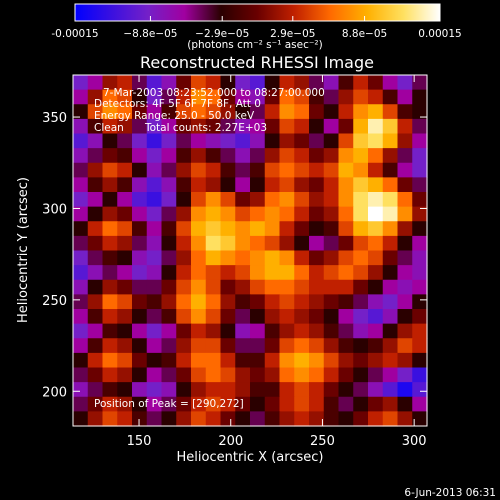 This screenshot has height=500, width=500. What do you see at coordinates (257, 62) in the screenshot?
I see `chart-title: Reconstructed RHESSI Image` at bounding box center [257, 62].